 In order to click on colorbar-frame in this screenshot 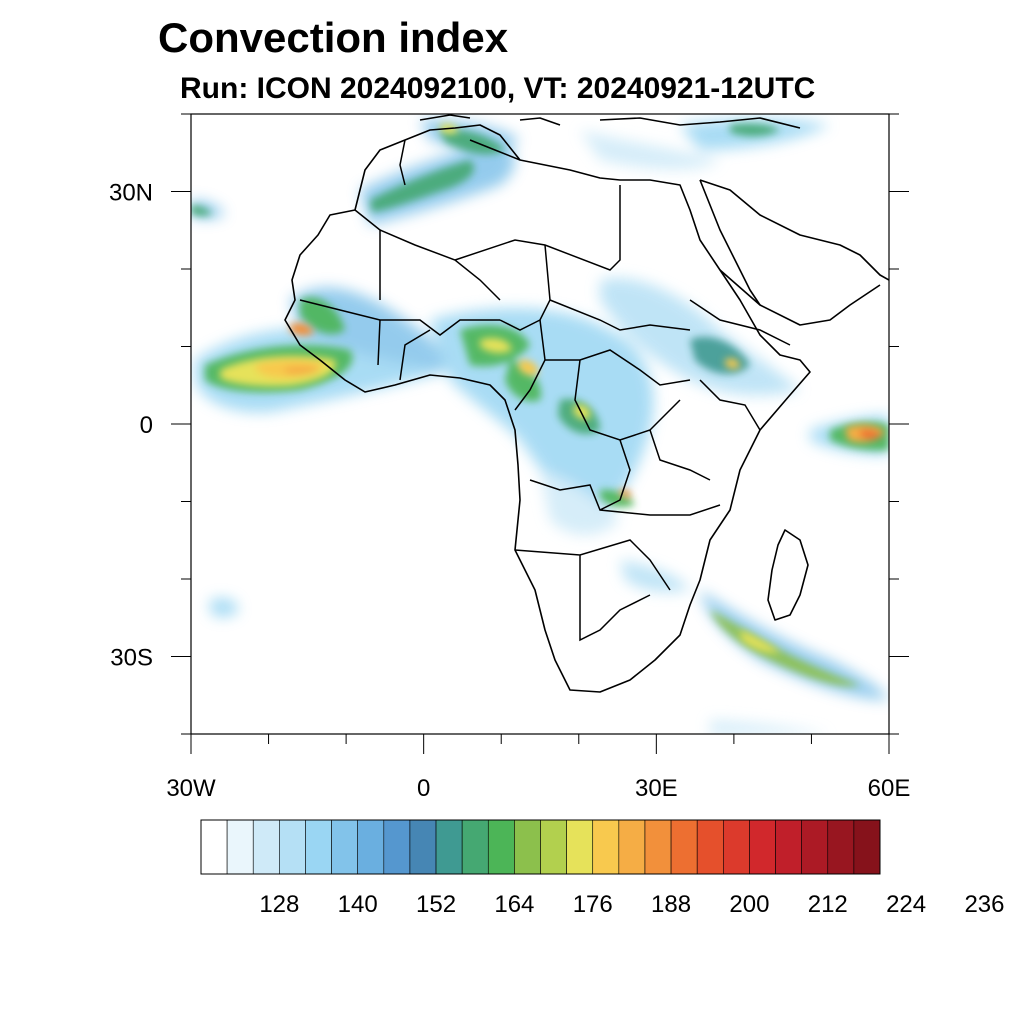, I will do `click(540, 847)`.